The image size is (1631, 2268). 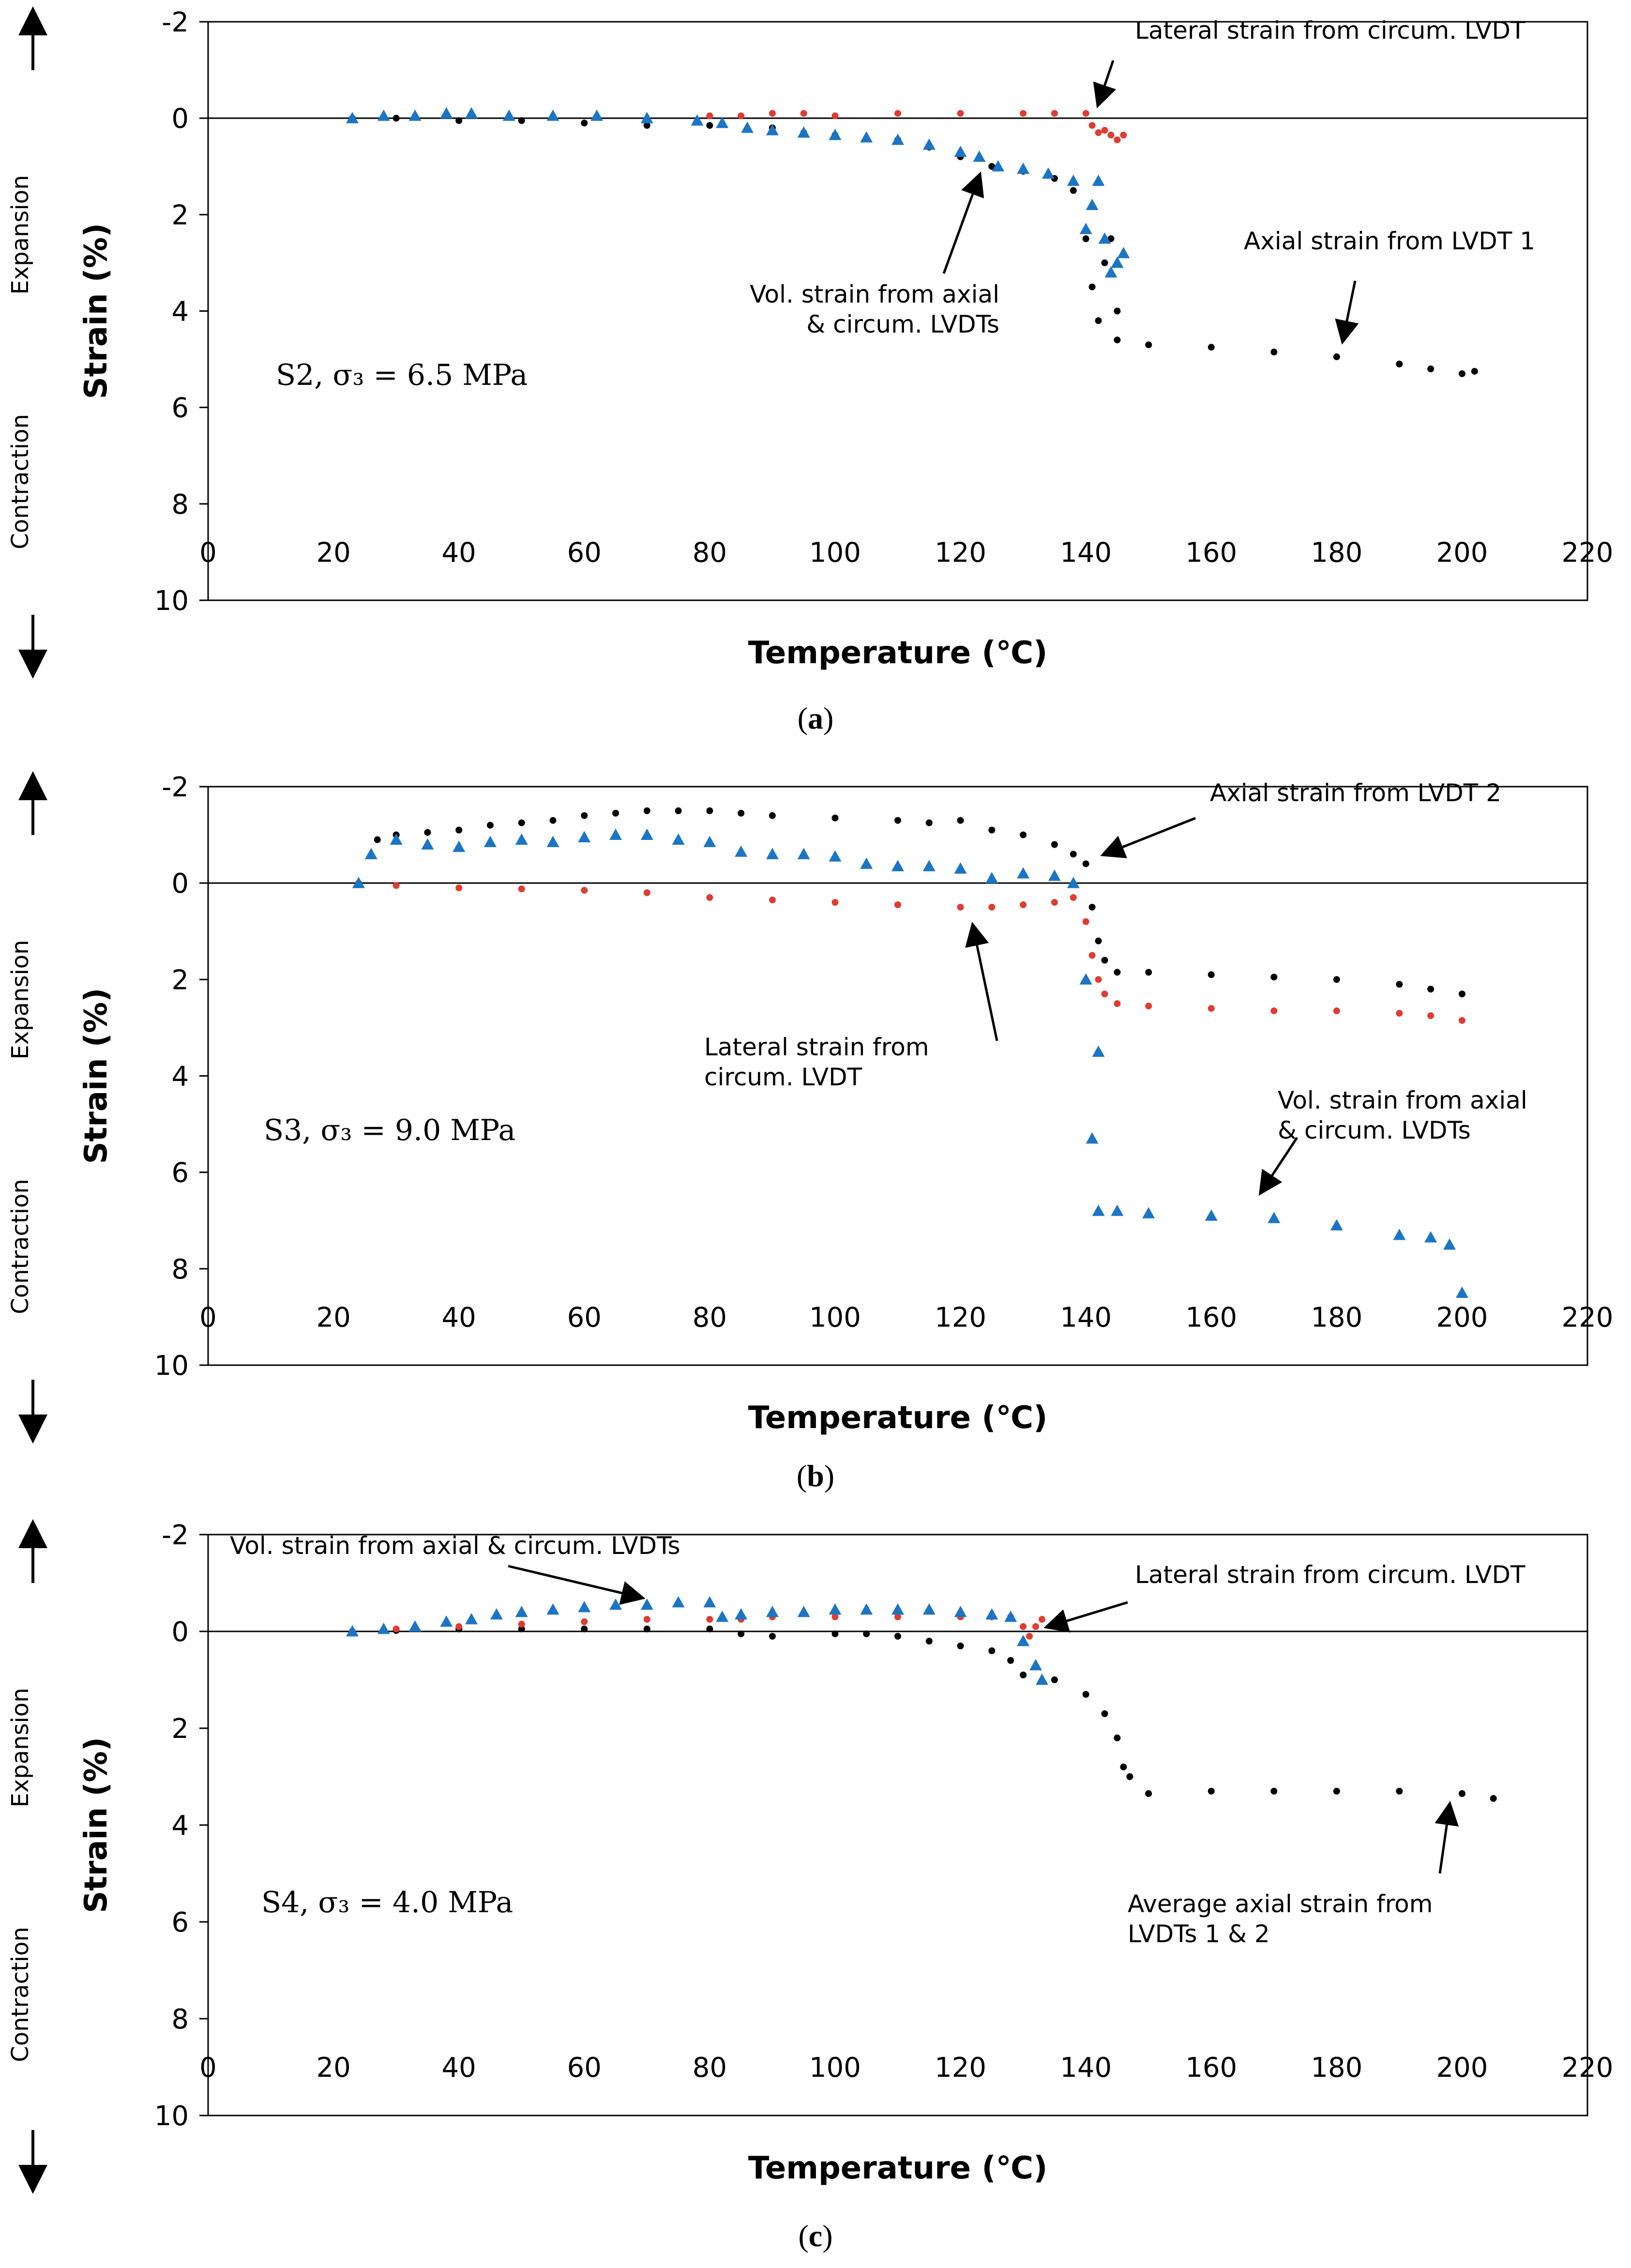 What do you see at coordinates (710, 2068) in the screenshot?
I see `x-tick-label: 80` at bounding box center [710, 2068].